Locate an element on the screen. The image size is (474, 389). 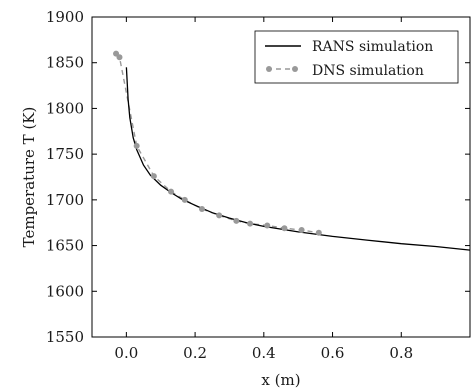
y-tick-label: 1550 is located at coordinates (65, 337).